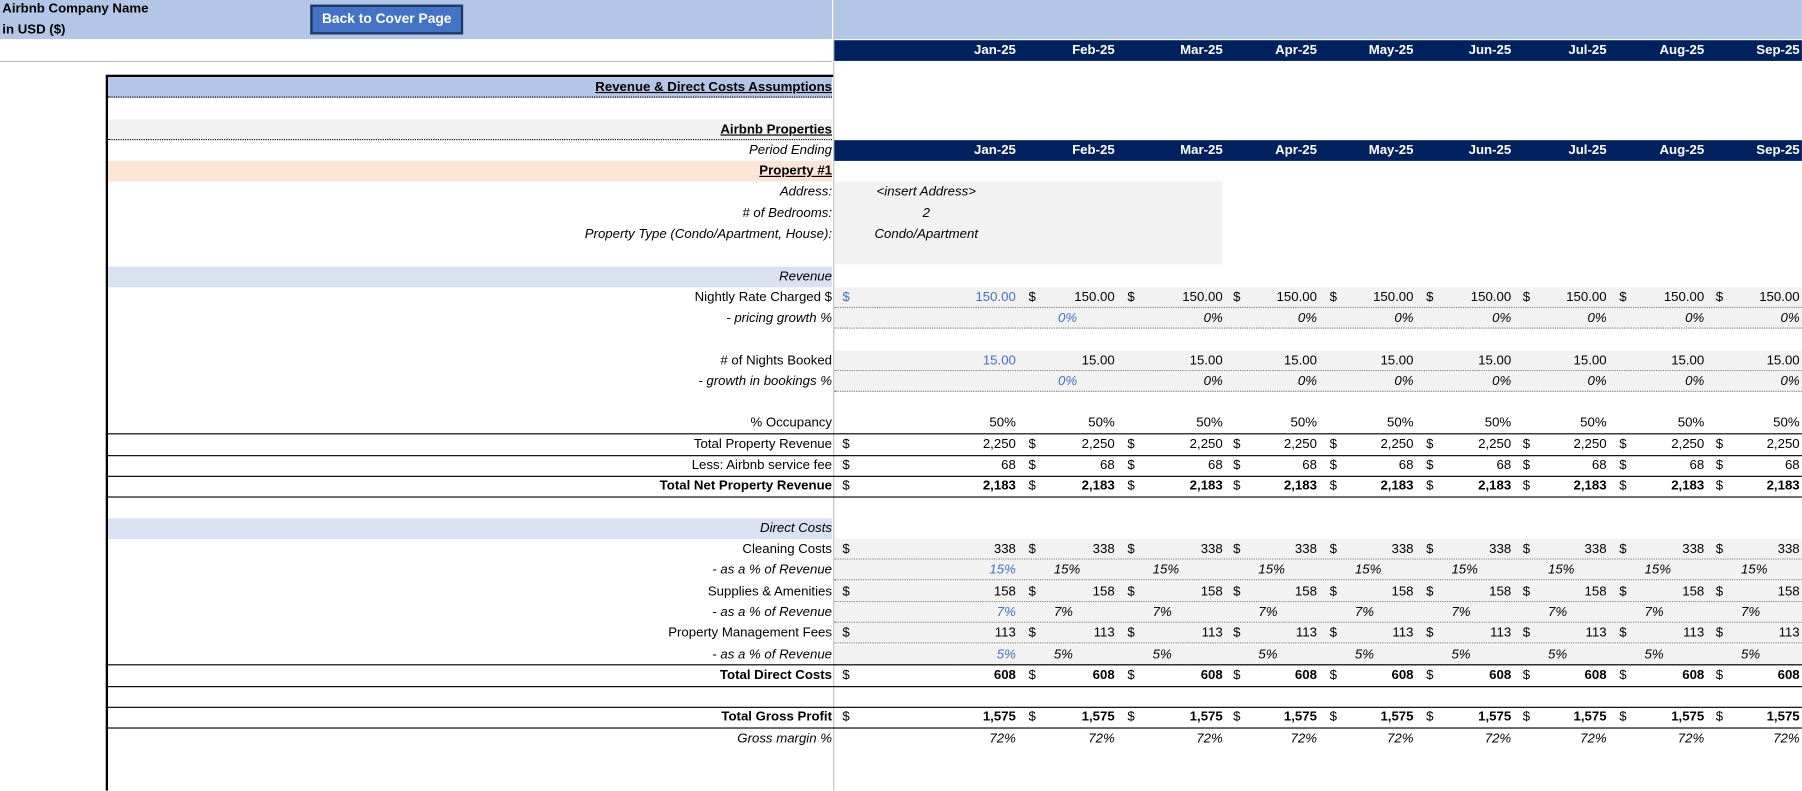  What do you see at coordinates (762, 465) in the screenshot?
I see `row-label: Less: Airbnb service fee` at bounding box center [762, 465].